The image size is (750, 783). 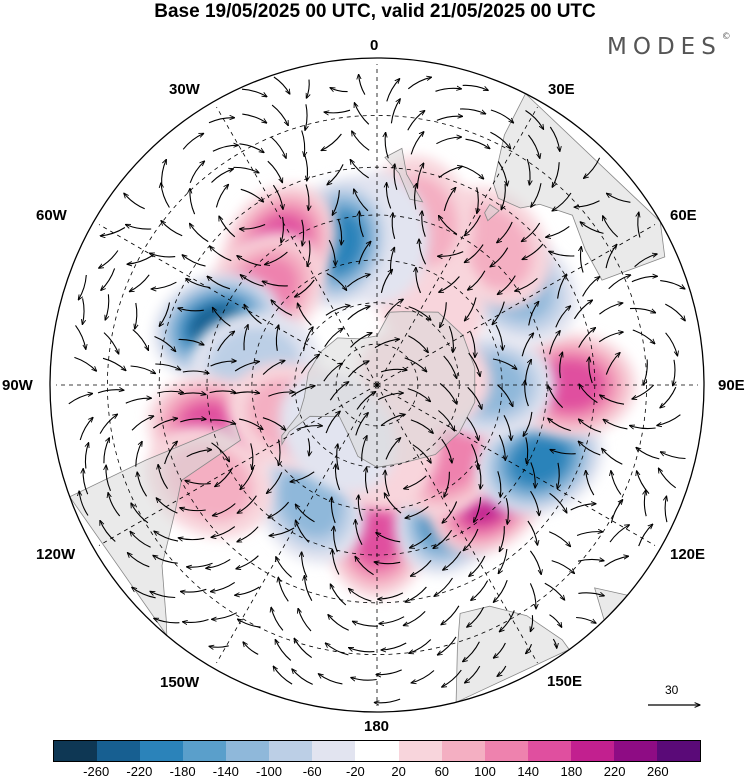 What do you see at coordinates (731, 385) in the screenshot?
I see `lon-label-90e: 90E` at bounding box center [731, 385].